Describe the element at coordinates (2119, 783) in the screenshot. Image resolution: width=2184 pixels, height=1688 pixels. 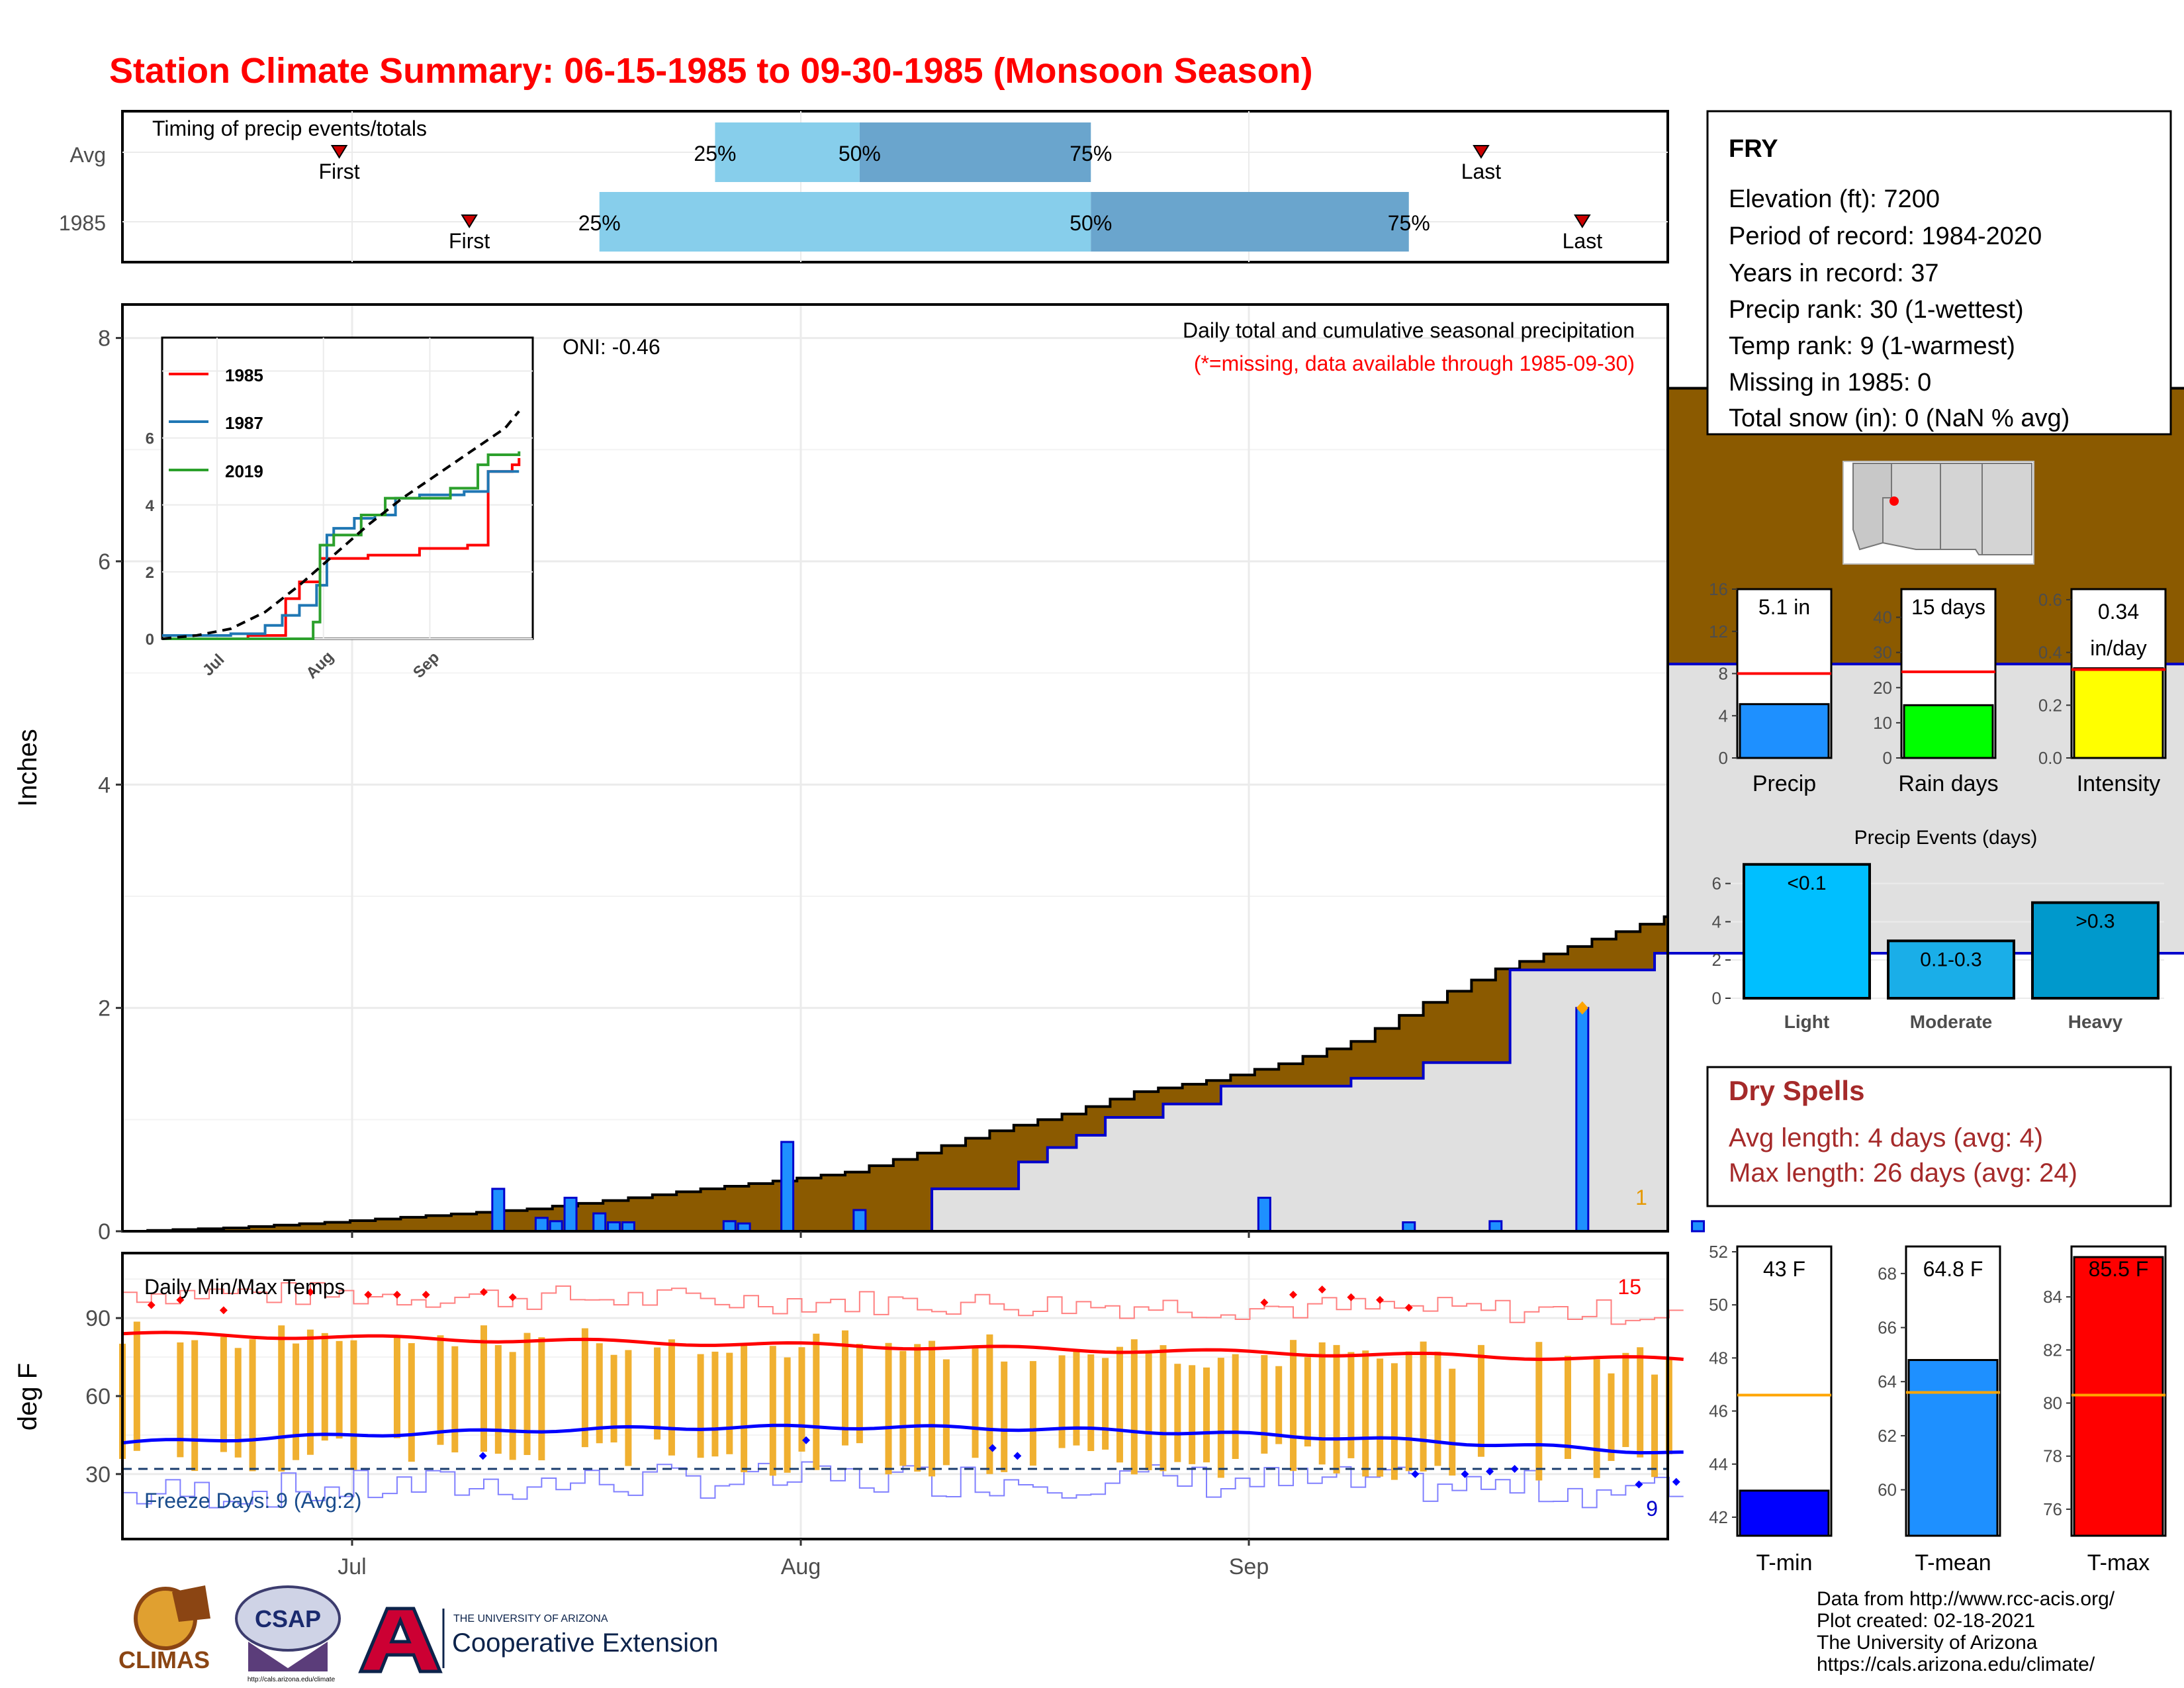
I see `intensity-axis-label: Intensity` at that location.